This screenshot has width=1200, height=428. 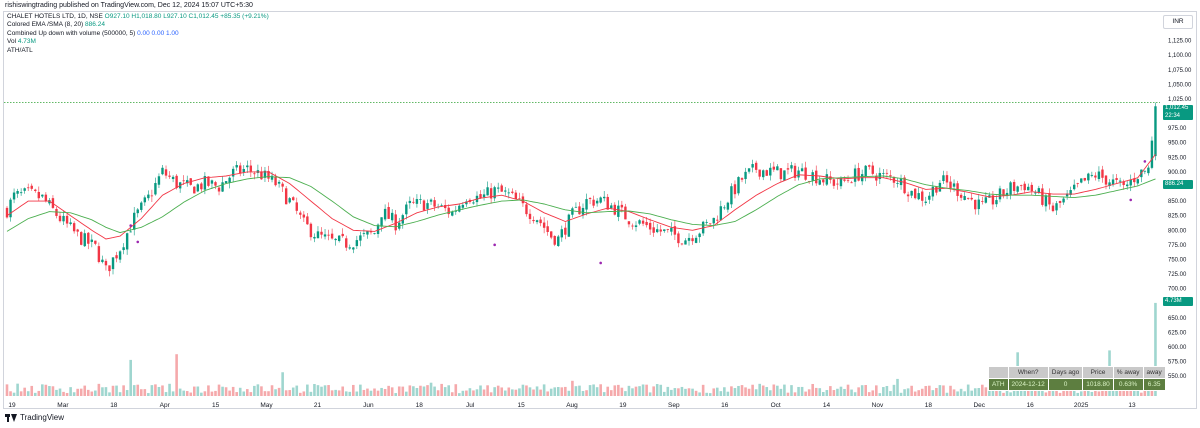 What do you see at coordinates (26, 42) in the screenshot?
I see `volume-value: 4.73M` at bounding box center [26, 42].